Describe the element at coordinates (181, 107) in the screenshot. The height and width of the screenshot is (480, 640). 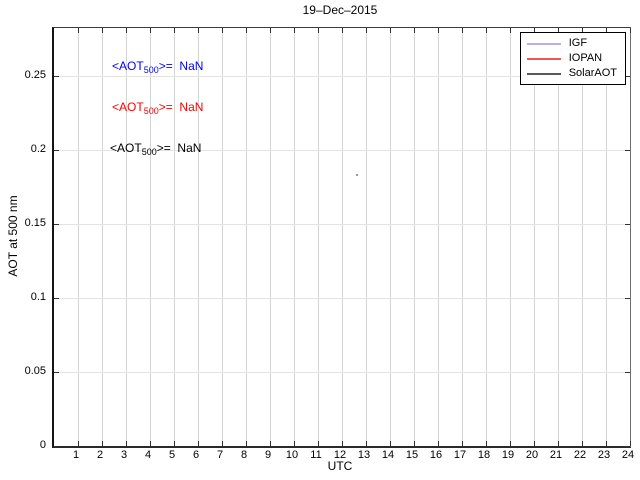
I see `annotation-text: >= NaN` at that location.